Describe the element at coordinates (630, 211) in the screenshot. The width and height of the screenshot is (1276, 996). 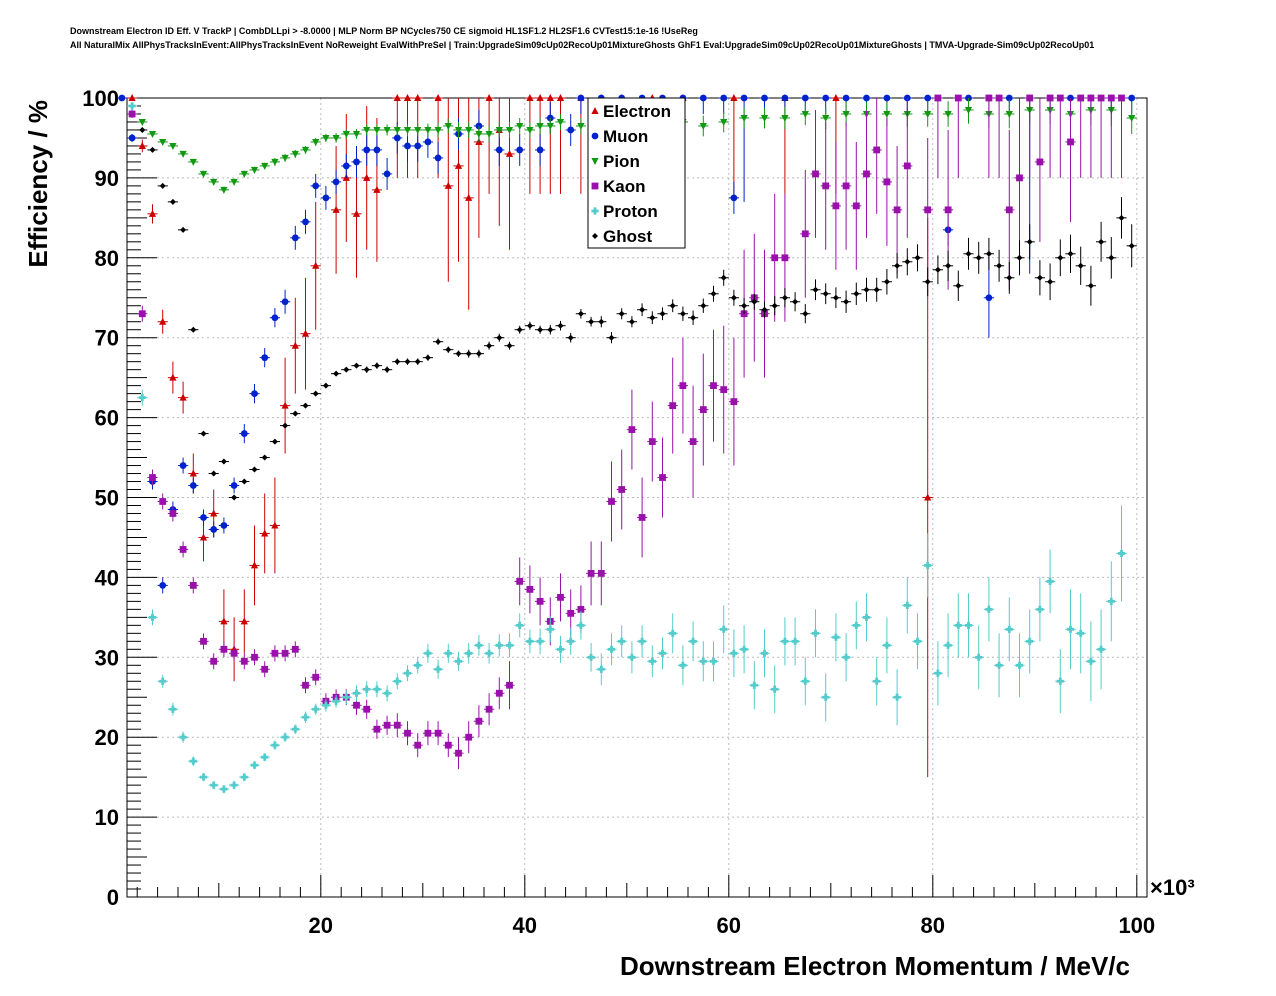
I see `legend-label: Proton` at that location.